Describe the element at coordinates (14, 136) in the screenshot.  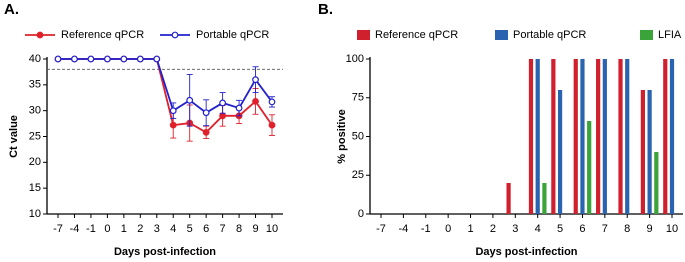
I see `y-axis-label: Ct value` at that location.